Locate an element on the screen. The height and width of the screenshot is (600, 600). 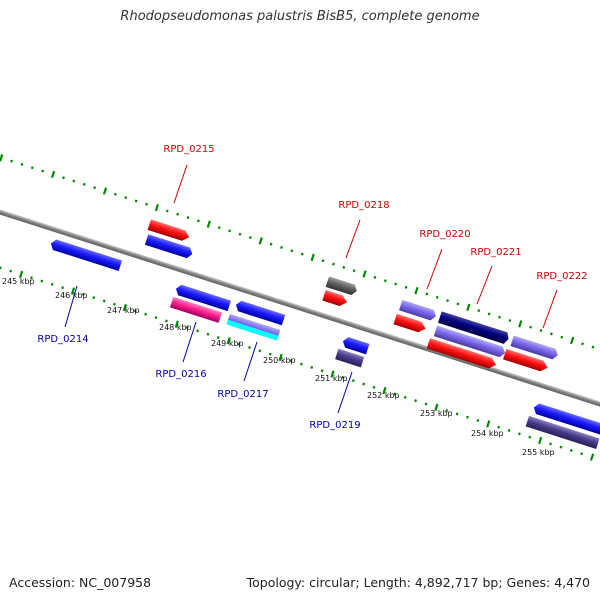
label-RPD_0219: RPD_0219 is located at coordinates (334, 425).